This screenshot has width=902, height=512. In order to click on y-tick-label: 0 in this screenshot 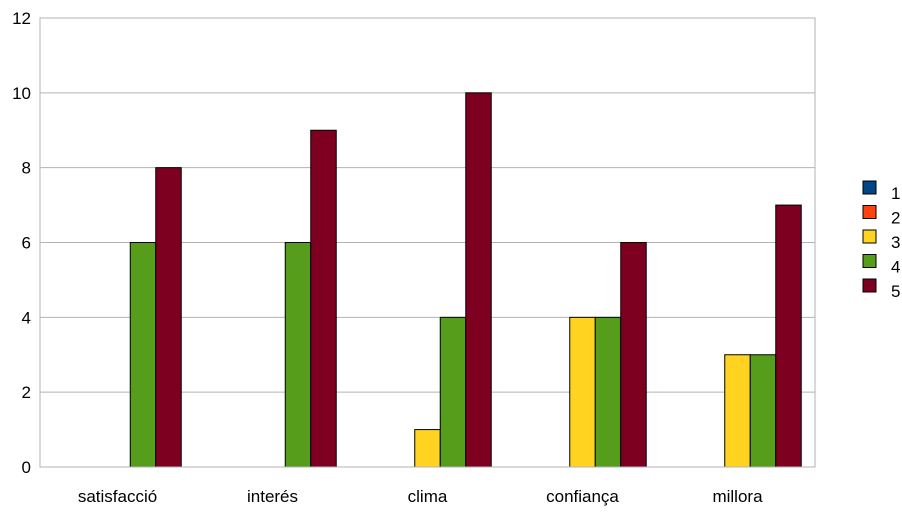, I will do `click(26, 467)`.